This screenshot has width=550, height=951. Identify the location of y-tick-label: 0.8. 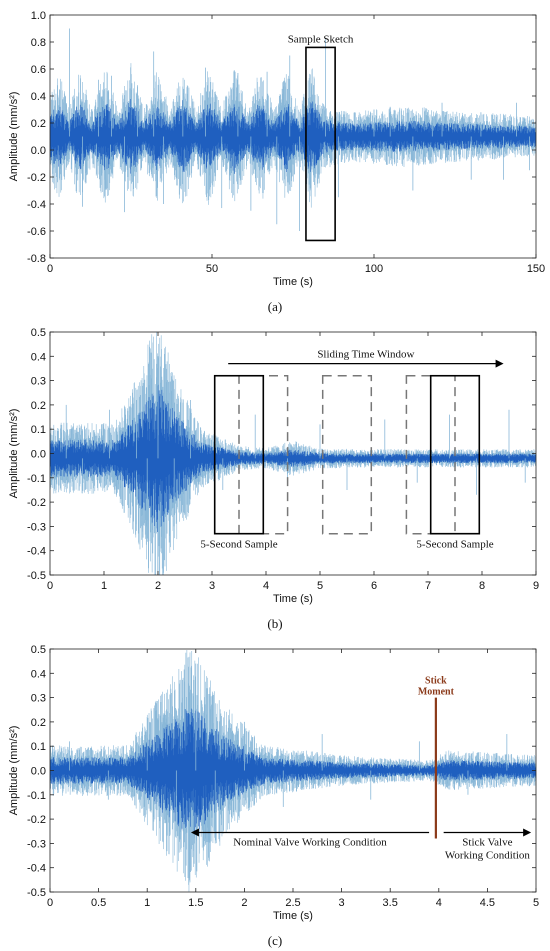
(38, 43).